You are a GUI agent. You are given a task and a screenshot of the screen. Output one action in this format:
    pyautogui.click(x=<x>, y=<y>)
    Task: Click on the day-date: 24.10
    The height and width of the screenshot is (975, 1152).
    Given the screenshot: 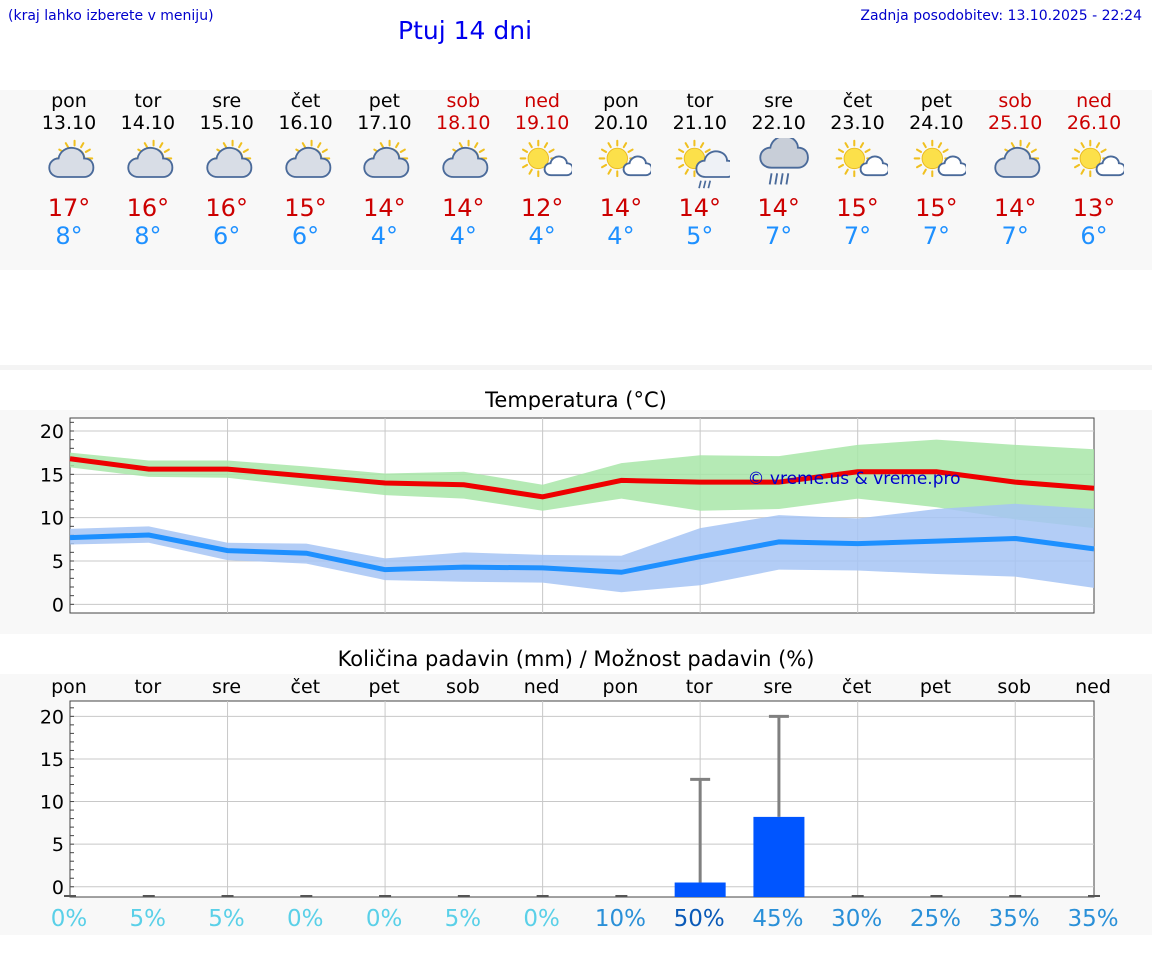 What is the action you would take?
    pyautogui.click(x=936, y=123)
    